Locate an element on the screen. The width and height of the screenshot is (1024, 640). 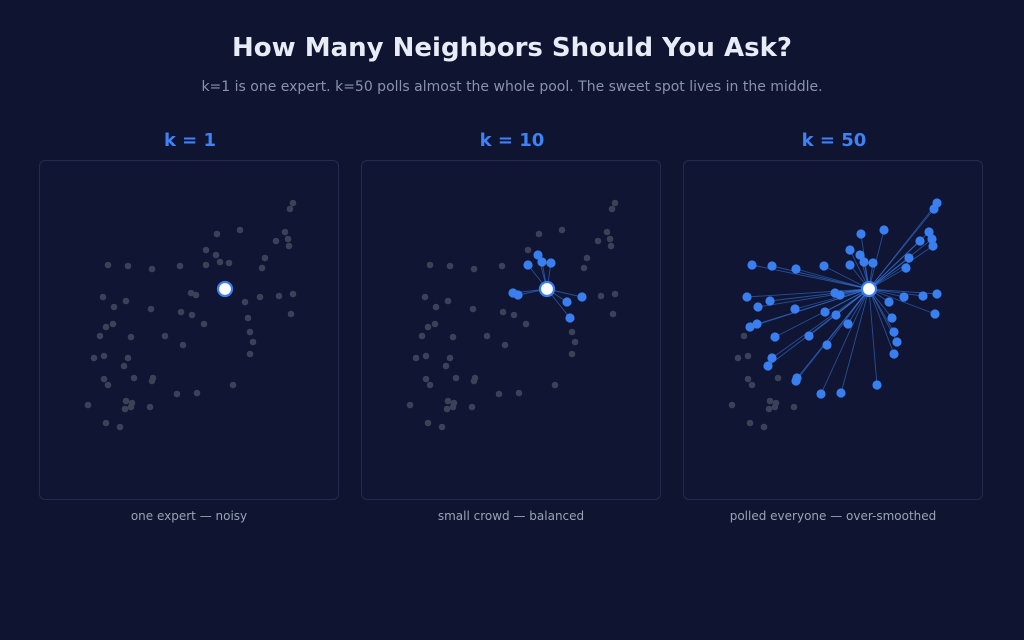
panel-caption-k1: one expert — noisy is located at coordinates (189, 516).